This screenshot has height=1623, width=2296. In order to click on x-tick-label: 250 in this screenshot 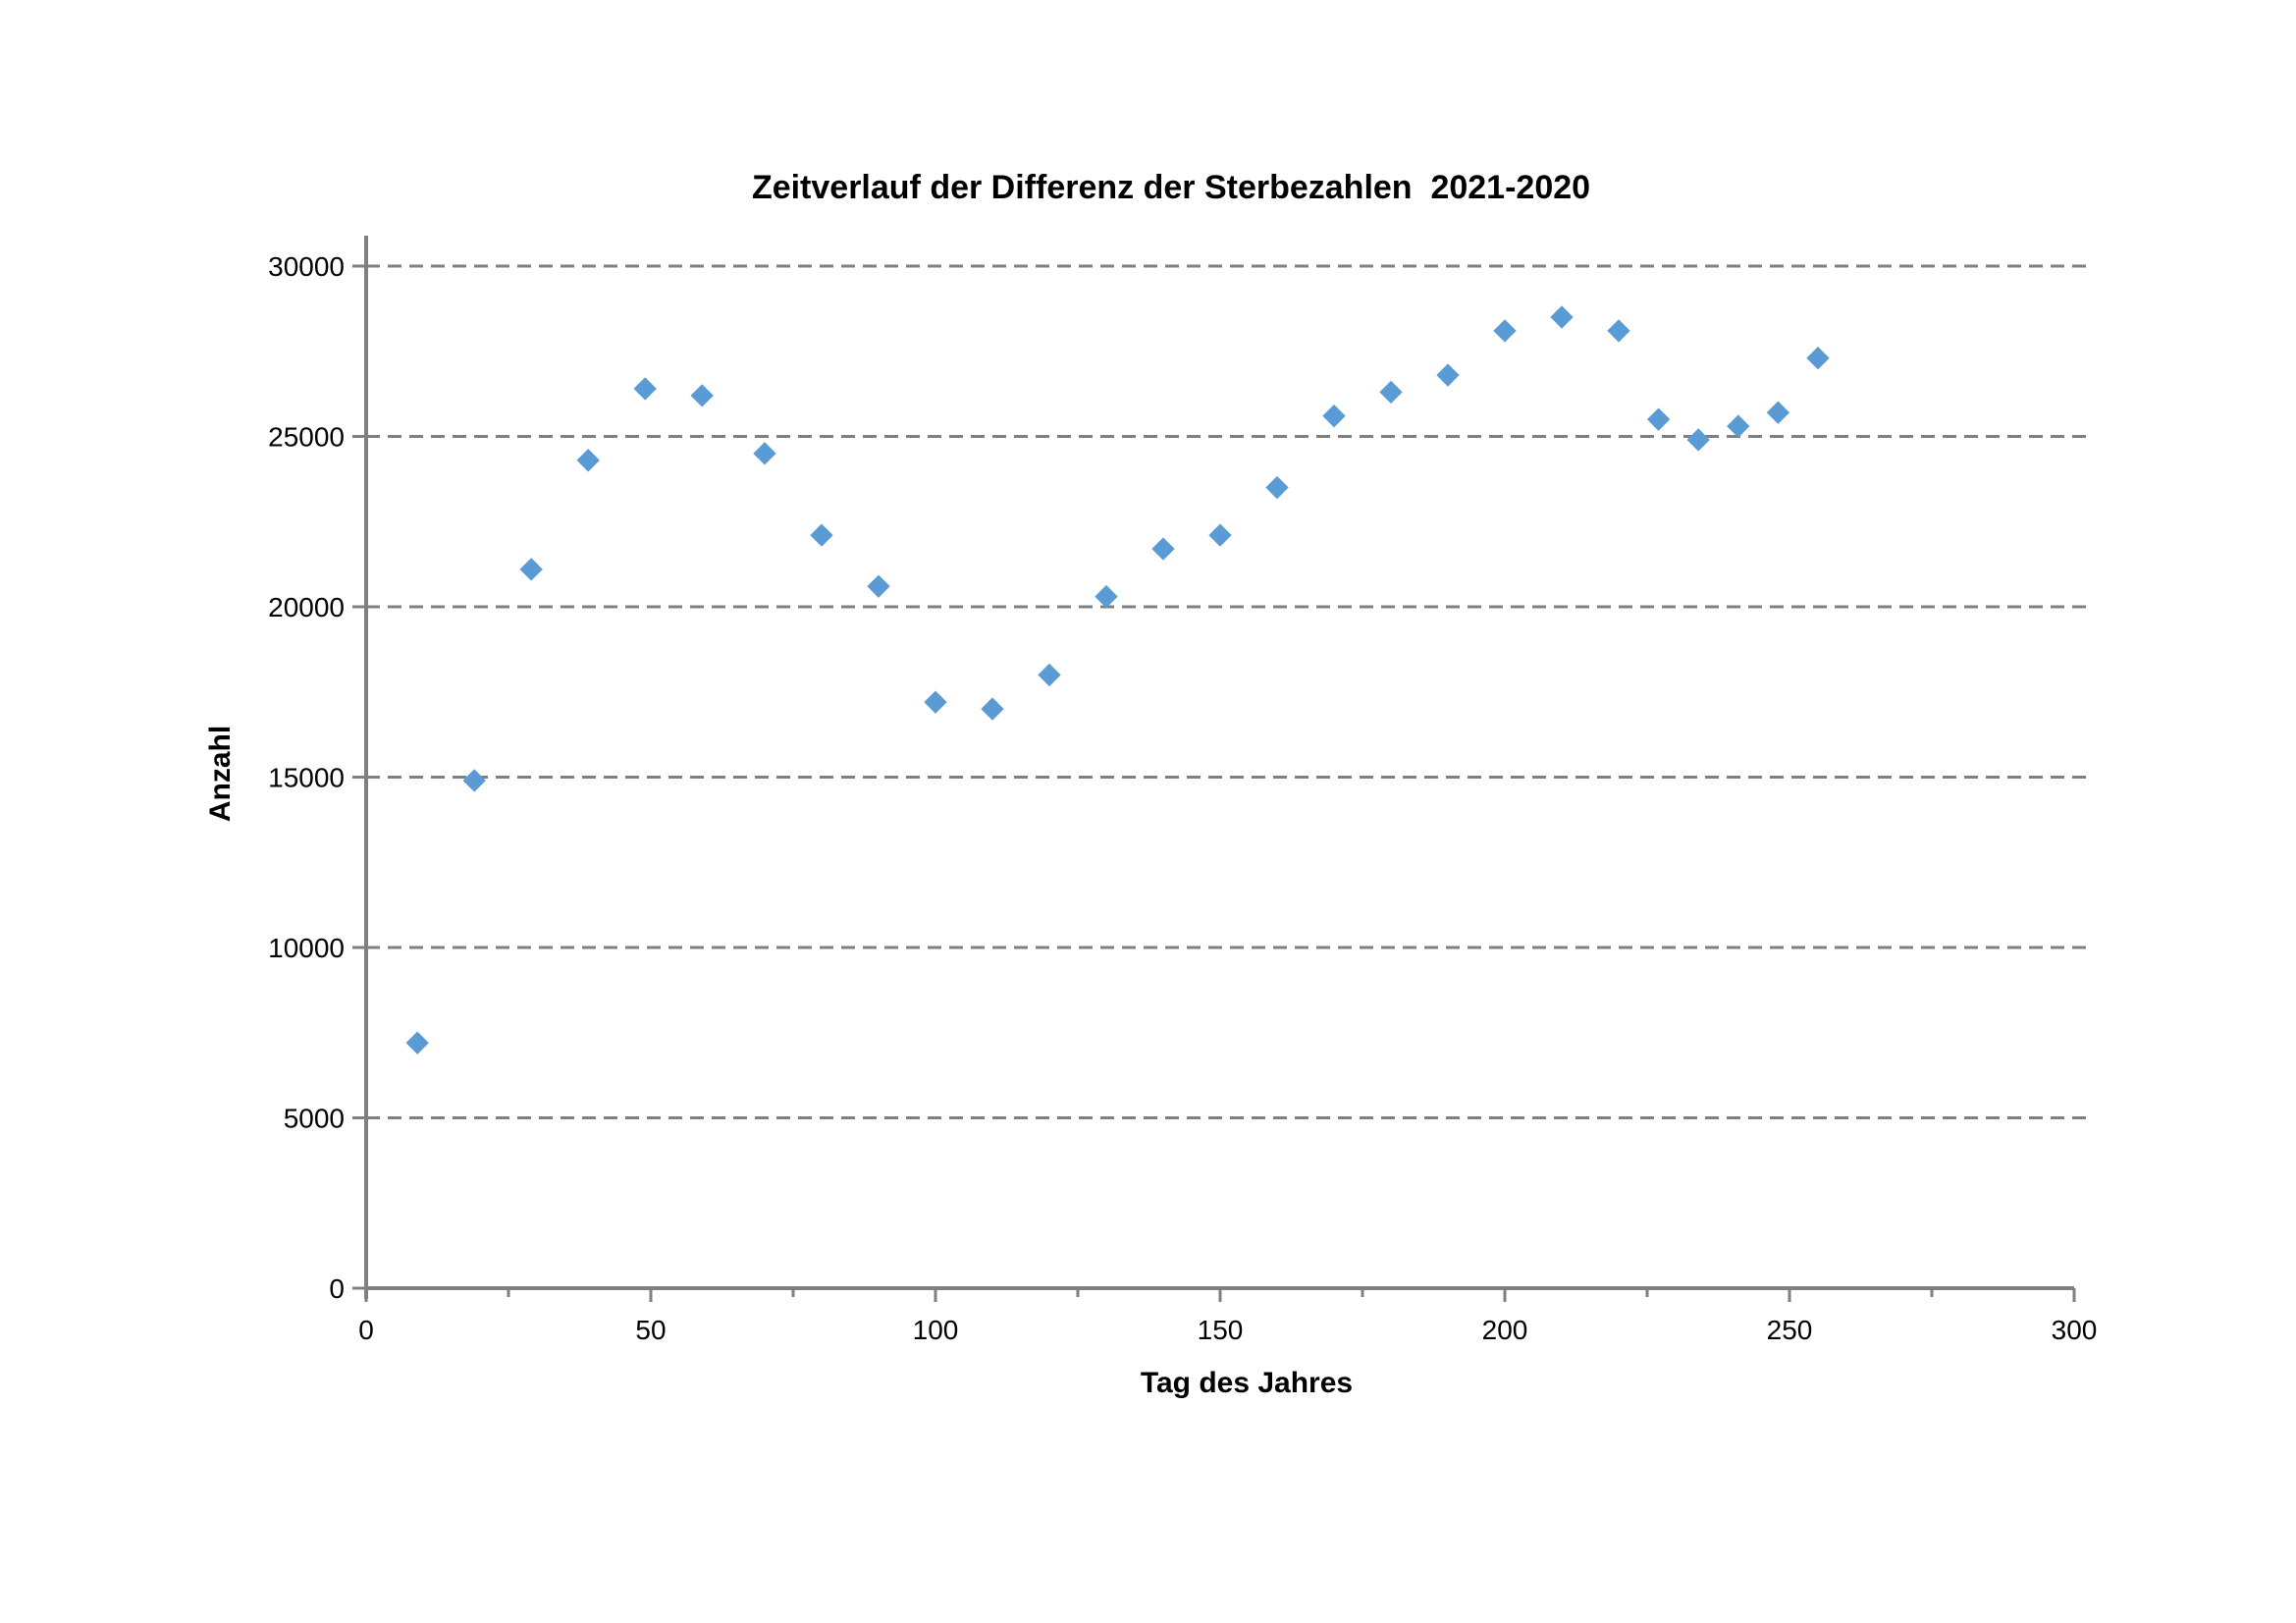, I will do `click(1790, 1330)`.